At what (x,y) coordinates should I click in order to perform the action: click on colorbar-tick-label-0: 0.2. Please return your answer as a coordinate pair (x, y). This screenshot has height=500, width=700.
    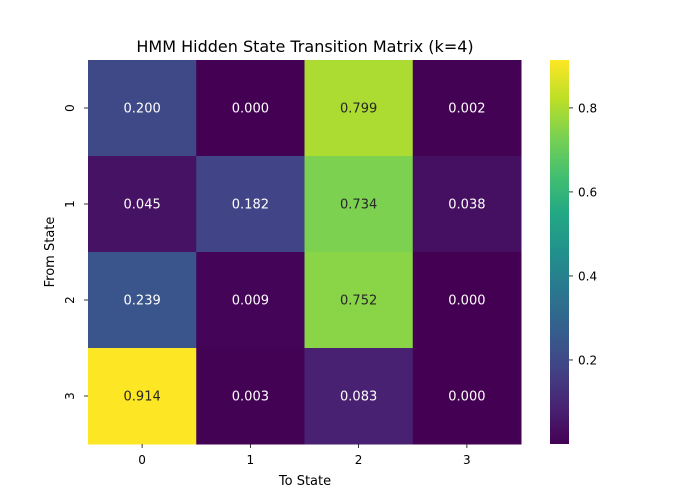
    Looking at the image, I should click on (587, 360).